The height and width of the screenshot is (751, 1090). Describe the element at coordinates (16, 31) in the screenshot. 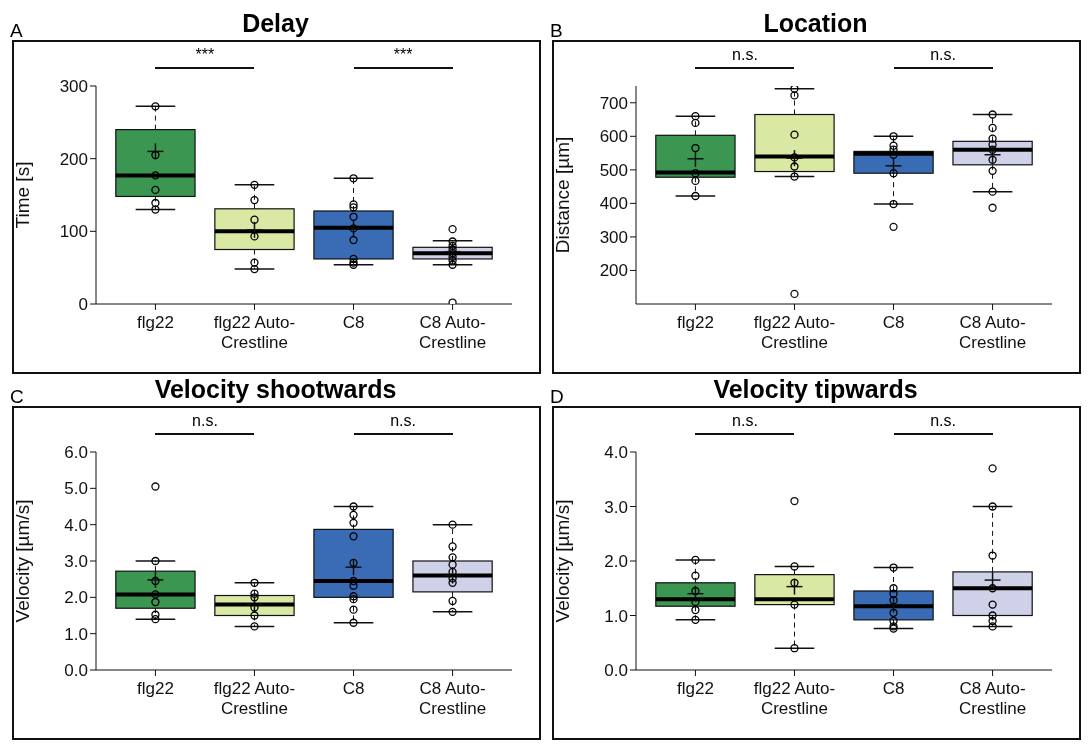

I see `text: A` at that location.